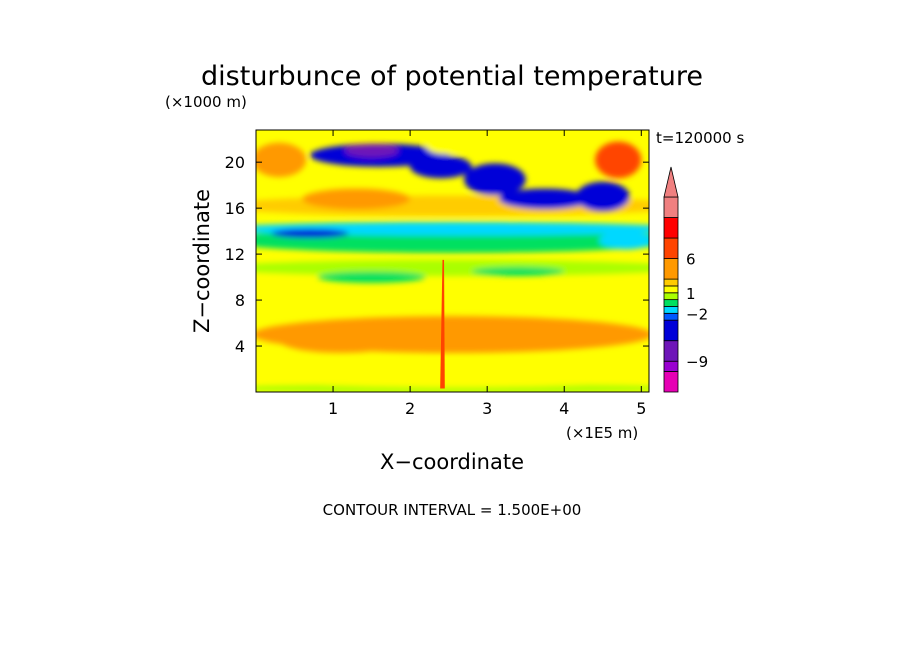 The width and height of the screenshot is (904, 654). Describe the element at coordinates (671, 182) in the screenshot. I see `colorbar-overflow-arrow` at that location.